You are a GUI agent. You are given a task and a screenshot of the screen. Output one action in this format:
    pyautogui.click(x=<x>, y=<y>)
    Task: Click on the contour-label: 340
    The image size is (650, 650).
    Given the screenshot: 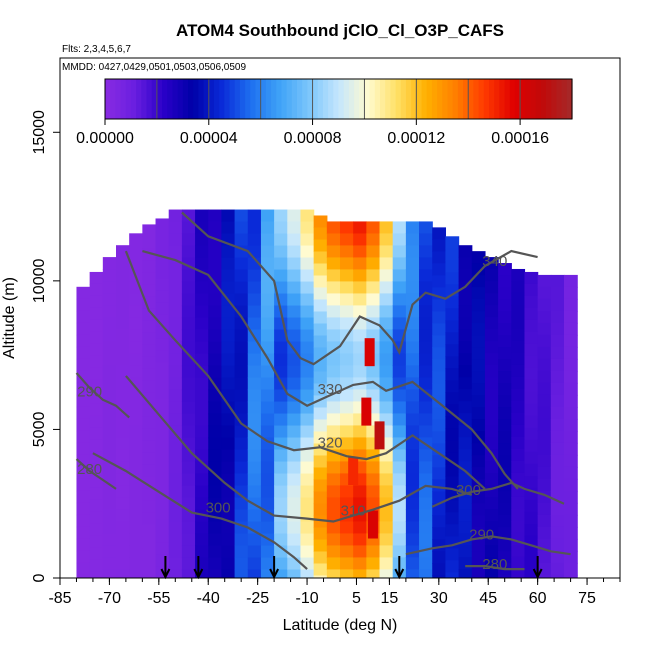 What is the action you would take?
    pyautogui.click(x=494, y=261)
    